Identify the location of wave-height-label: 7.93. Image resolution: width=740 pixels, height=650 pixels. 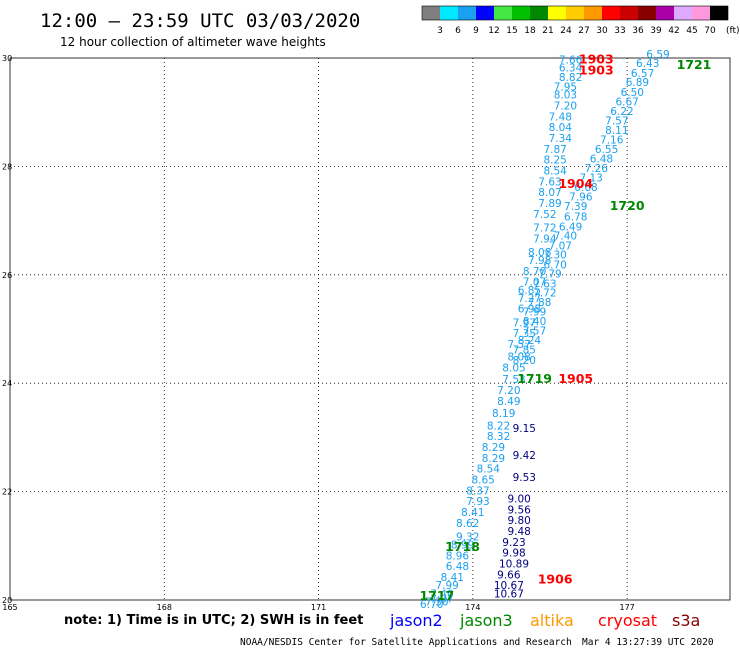
(477, 502).